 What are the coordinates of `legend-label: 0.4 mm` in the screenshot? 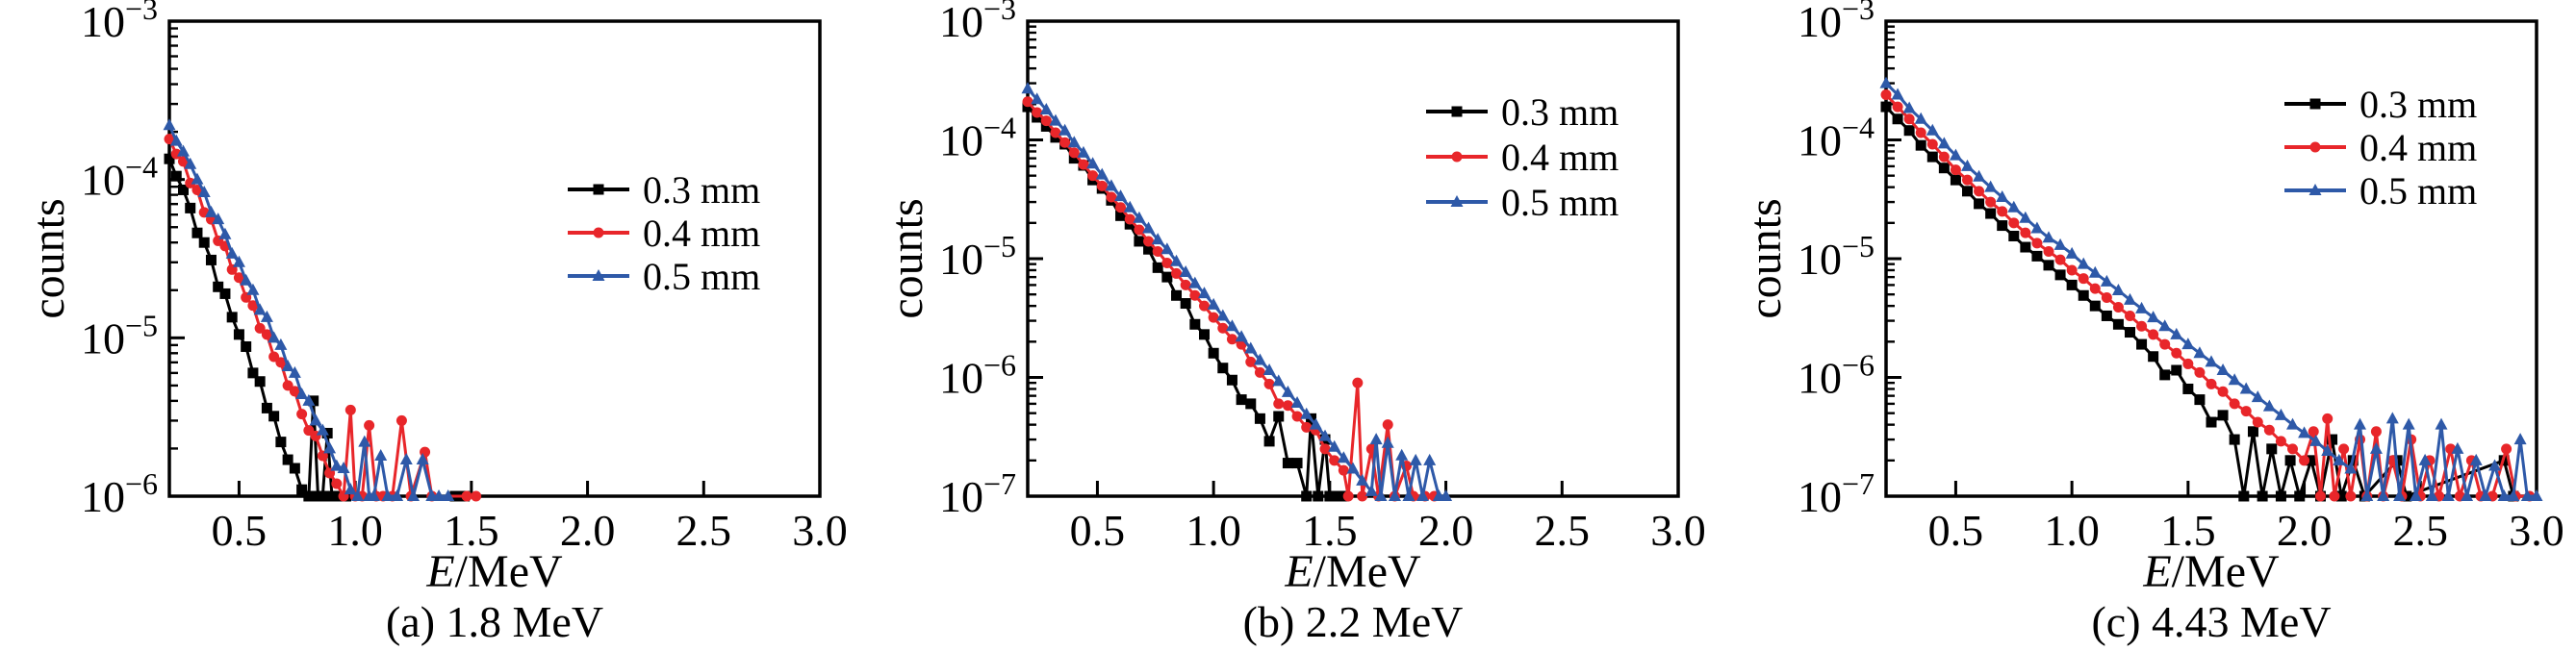 It's located at (701, 233).